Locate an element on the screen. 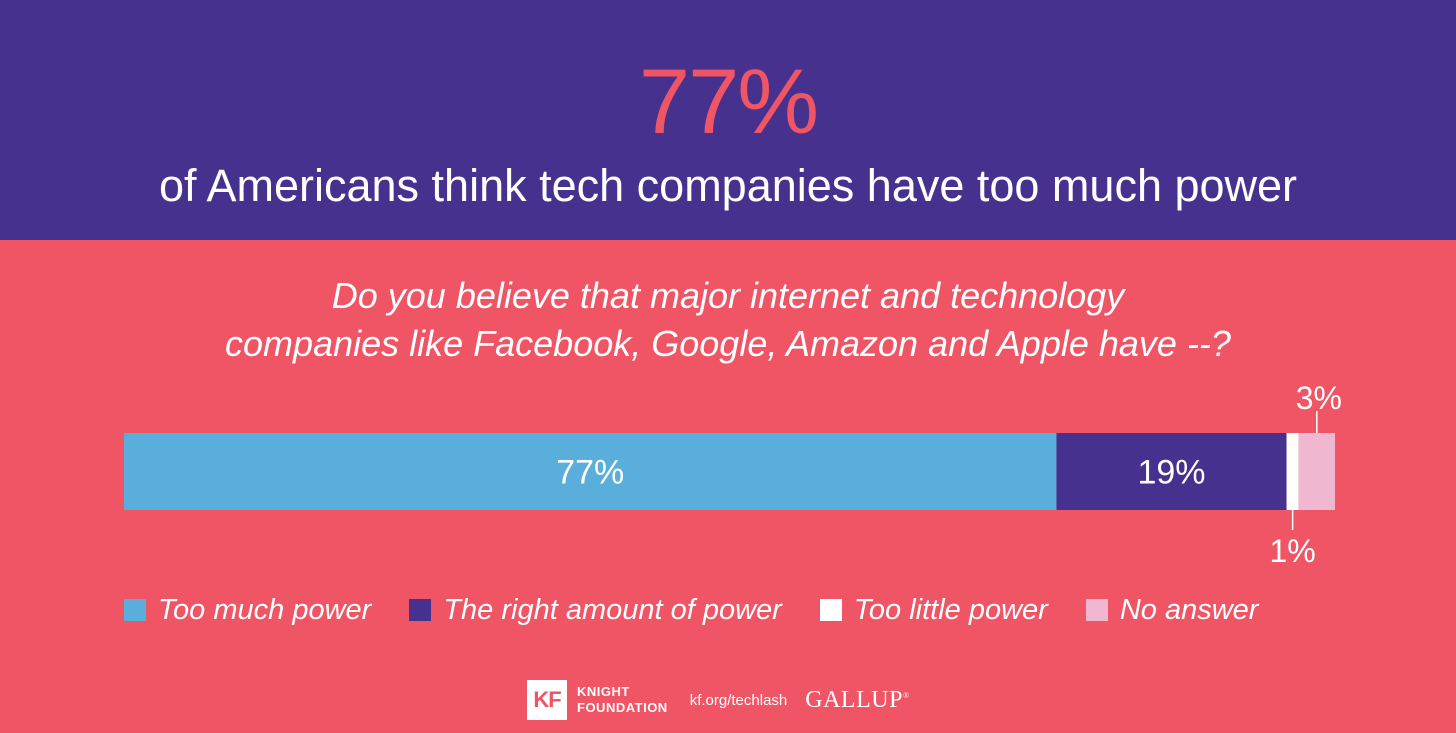 This screenshot has width=1456, height=733. org-line-2: FOUNDATION is located at coordinates (622, 707).